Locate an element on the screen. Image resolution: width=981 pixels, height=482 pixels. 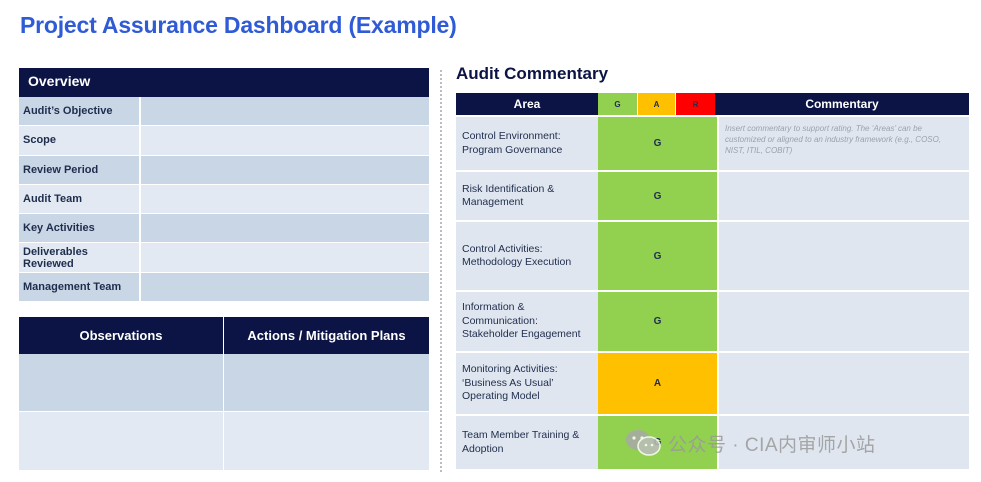
watermark: 公众号 · CIA内审师小站 is located at coordinates (750, 443).